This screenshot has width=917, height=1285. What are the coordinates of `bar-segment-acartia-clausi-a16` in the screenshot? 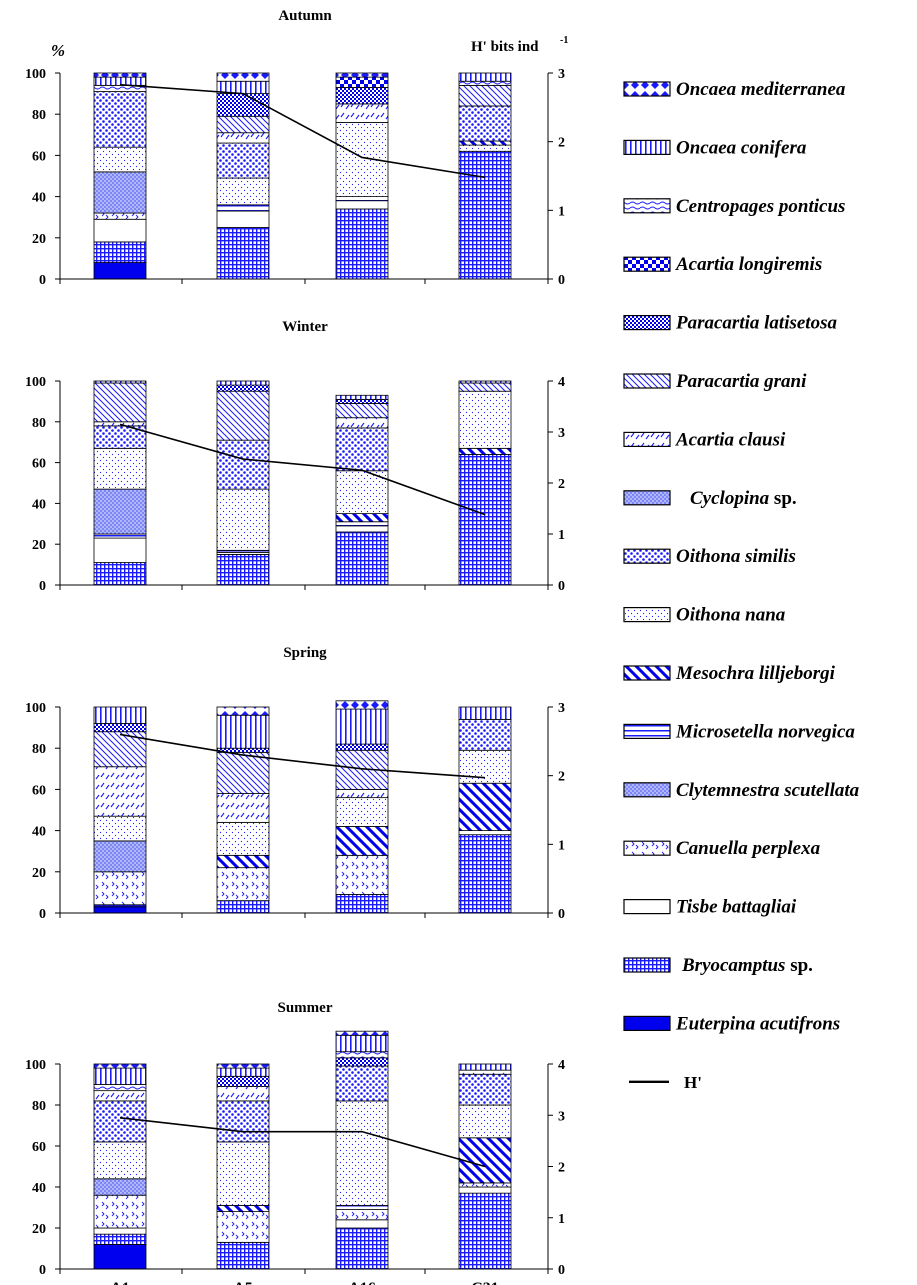 It's located at (362, 113).